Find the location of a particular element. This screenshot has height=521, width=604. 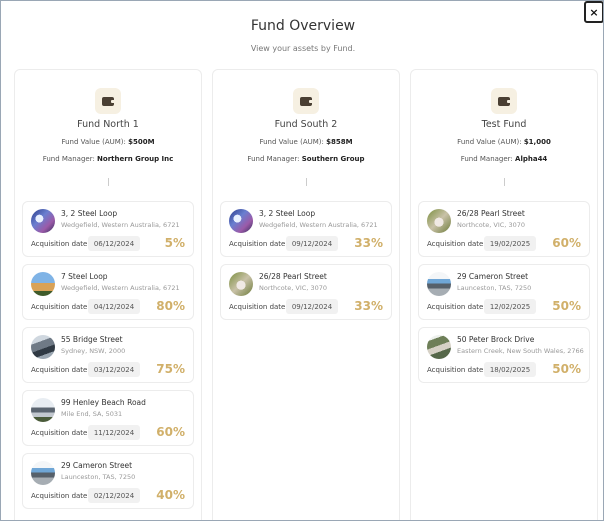

fund-manager: Fund Manager: Southern Group is located at coordinates (306, 159).